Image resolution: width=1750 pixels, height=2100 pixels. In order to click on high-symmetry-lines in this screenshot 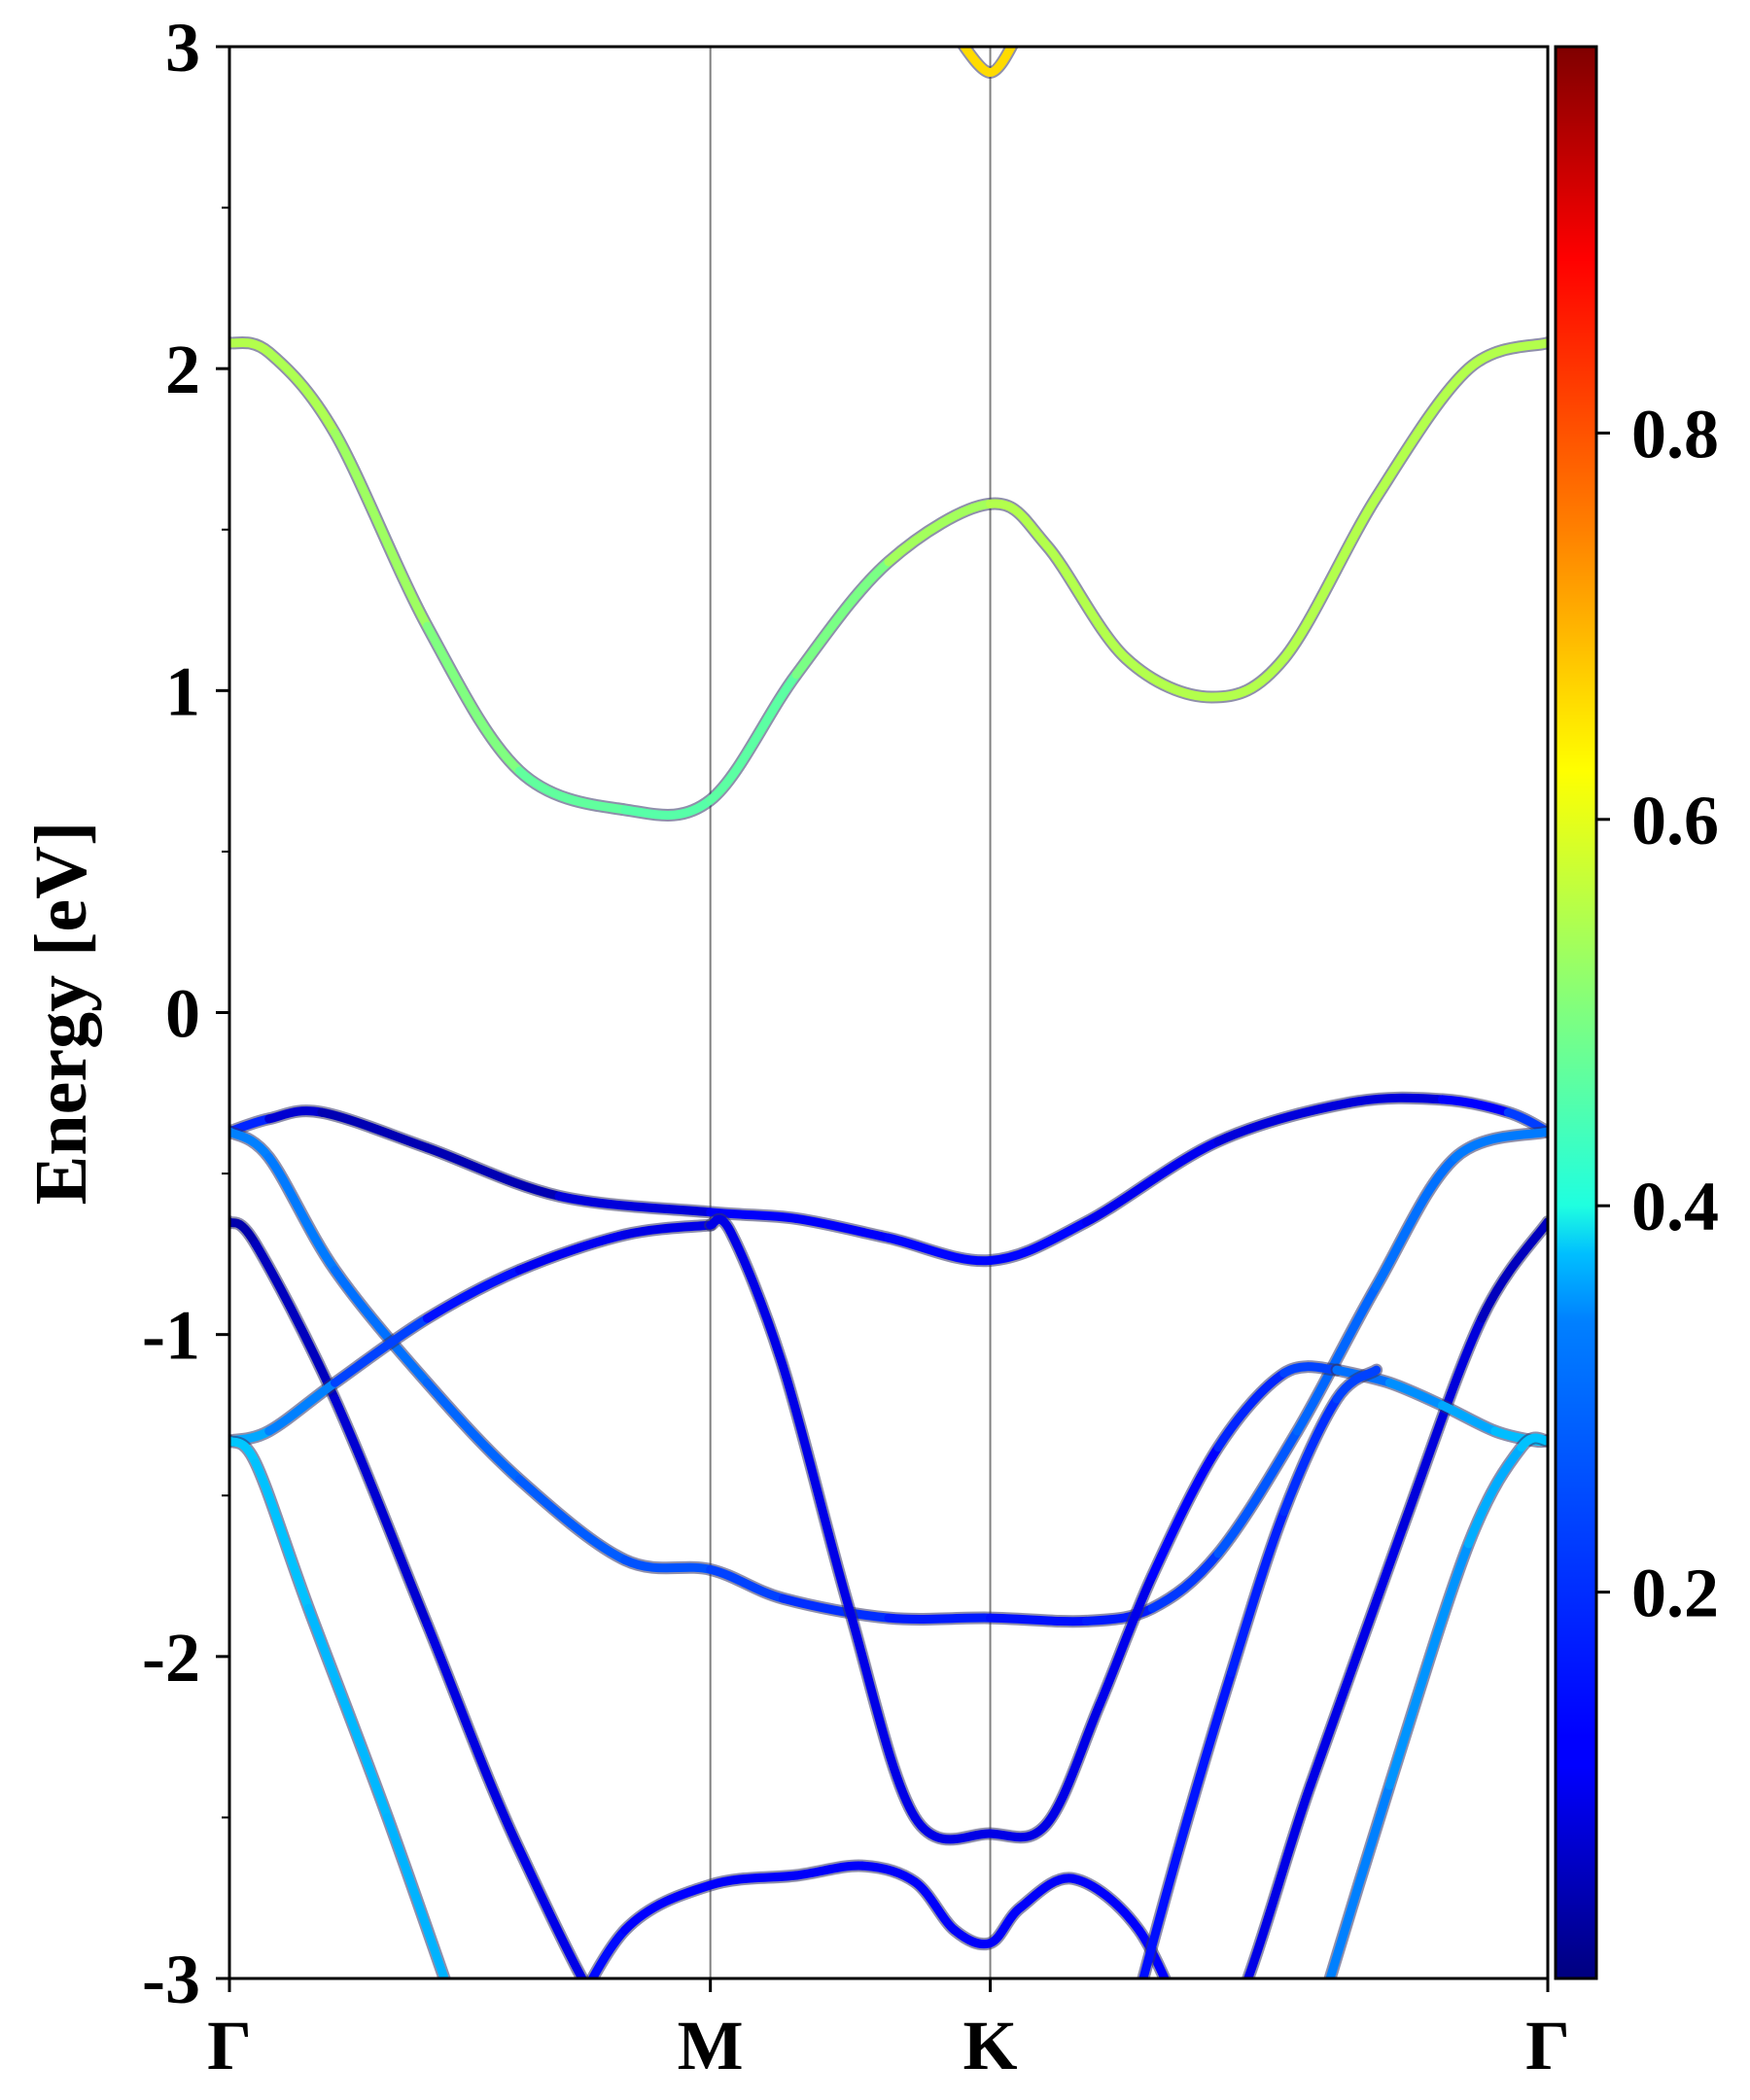, I will do `click(850, 1012)`.